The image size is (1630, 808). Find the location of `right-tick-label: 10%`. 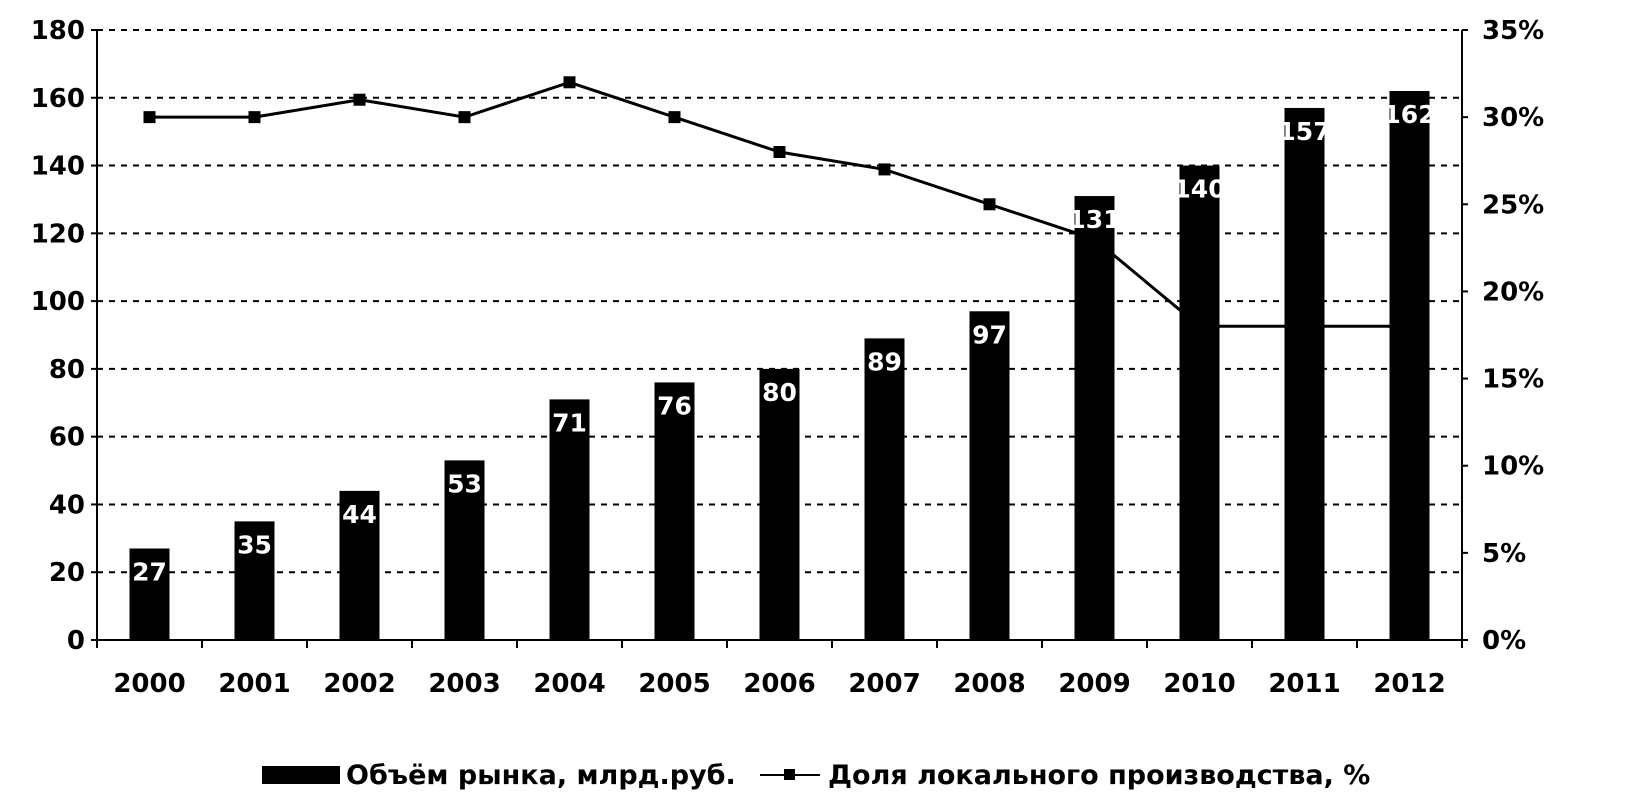

right-tick-label: 10% is located at coordinates (1513, 467).